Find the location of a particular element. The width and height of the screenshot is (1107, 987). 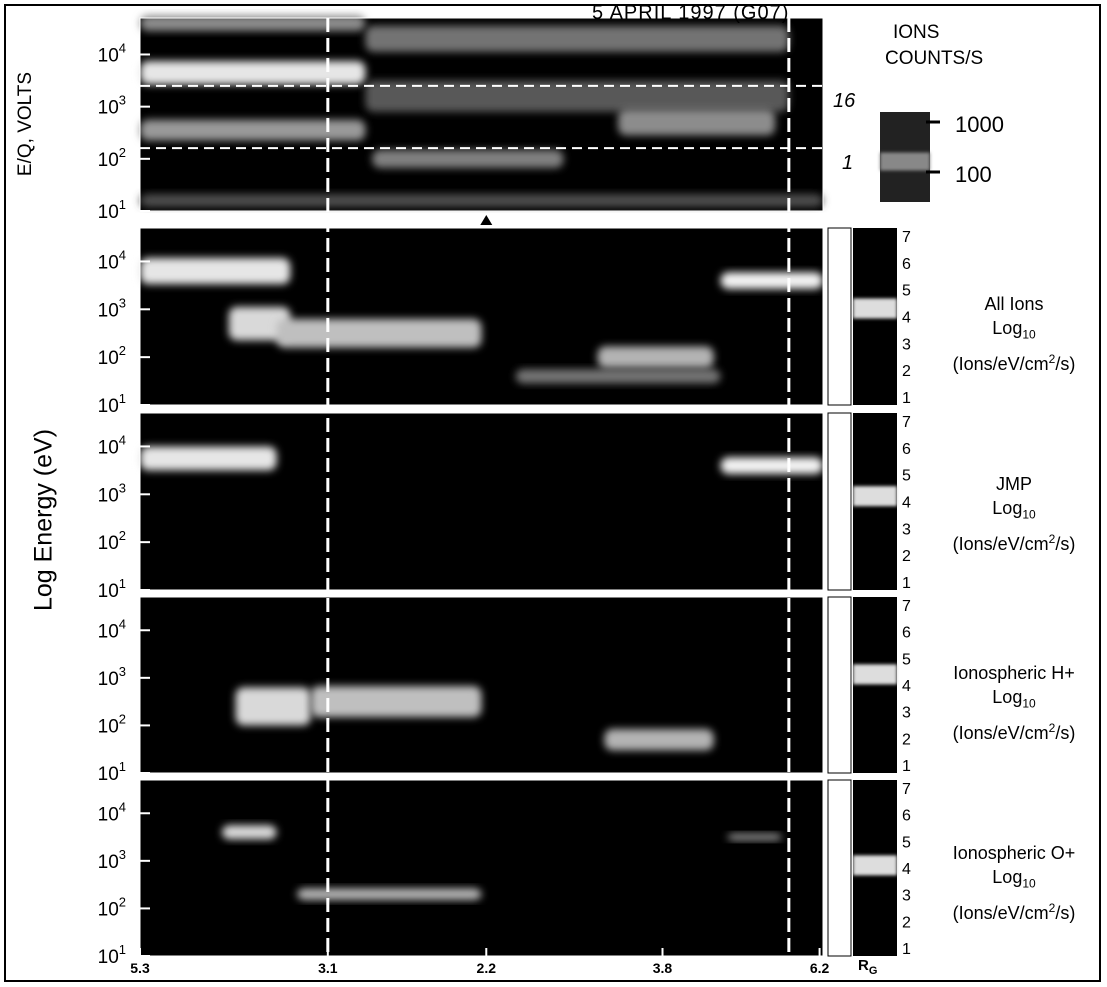

jmp-colorbar-tick-label: 4 is located at coordinates (906, 503).